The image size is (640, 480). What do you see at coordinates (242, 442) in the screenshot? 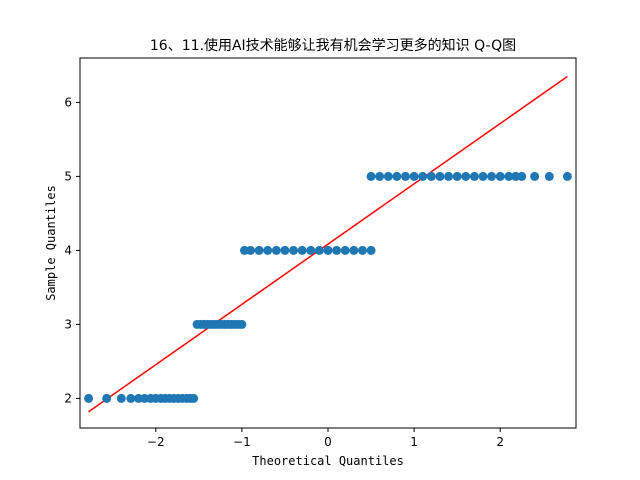
I see `x-tick-label: −1` at bounding box center [242, 442].